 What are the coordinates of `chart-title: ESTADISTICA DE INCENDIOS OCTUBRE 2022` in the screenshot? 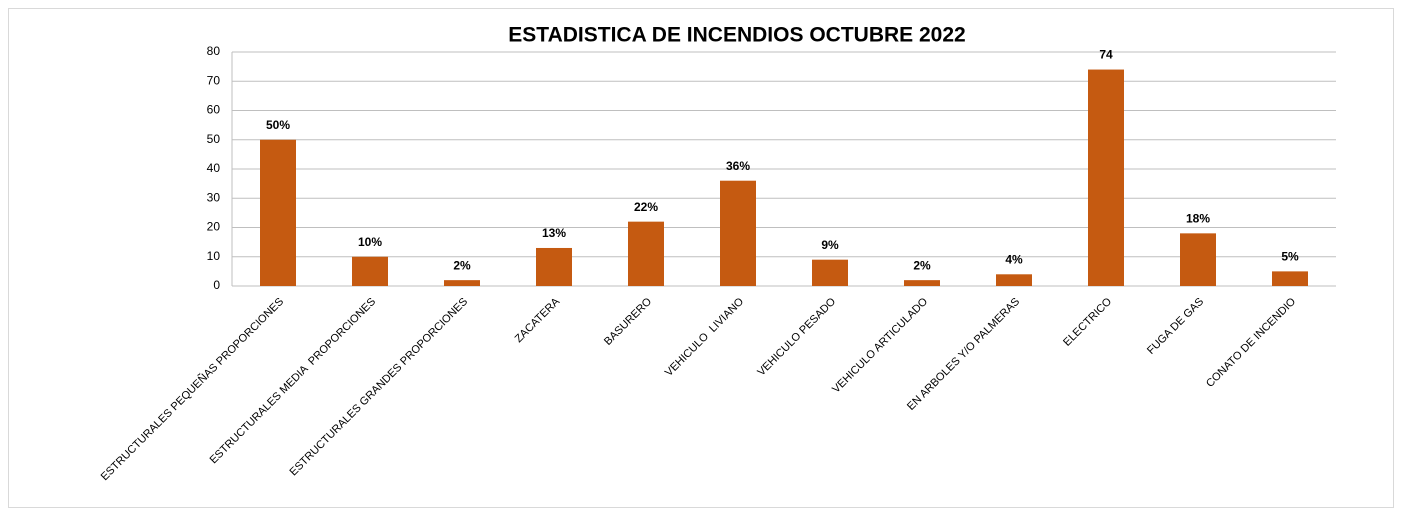 It's located at (736, 35).